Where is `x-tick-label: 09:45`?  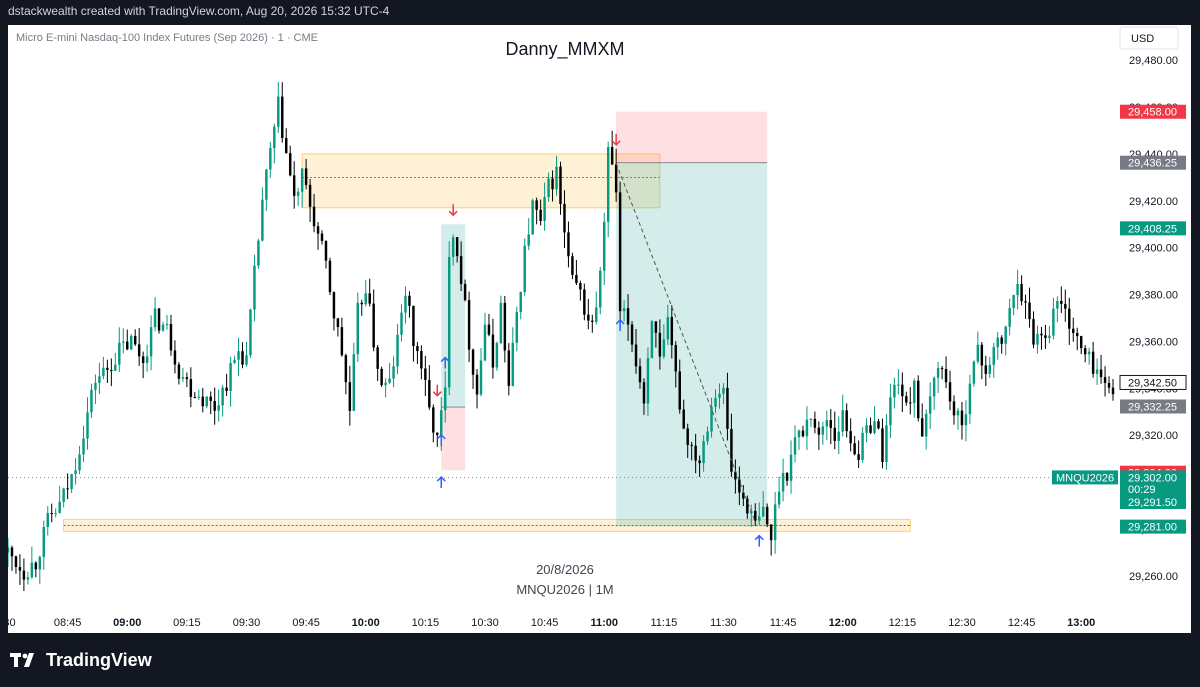 x-tick-label: 09:45 is located at coordinates (306, 623).